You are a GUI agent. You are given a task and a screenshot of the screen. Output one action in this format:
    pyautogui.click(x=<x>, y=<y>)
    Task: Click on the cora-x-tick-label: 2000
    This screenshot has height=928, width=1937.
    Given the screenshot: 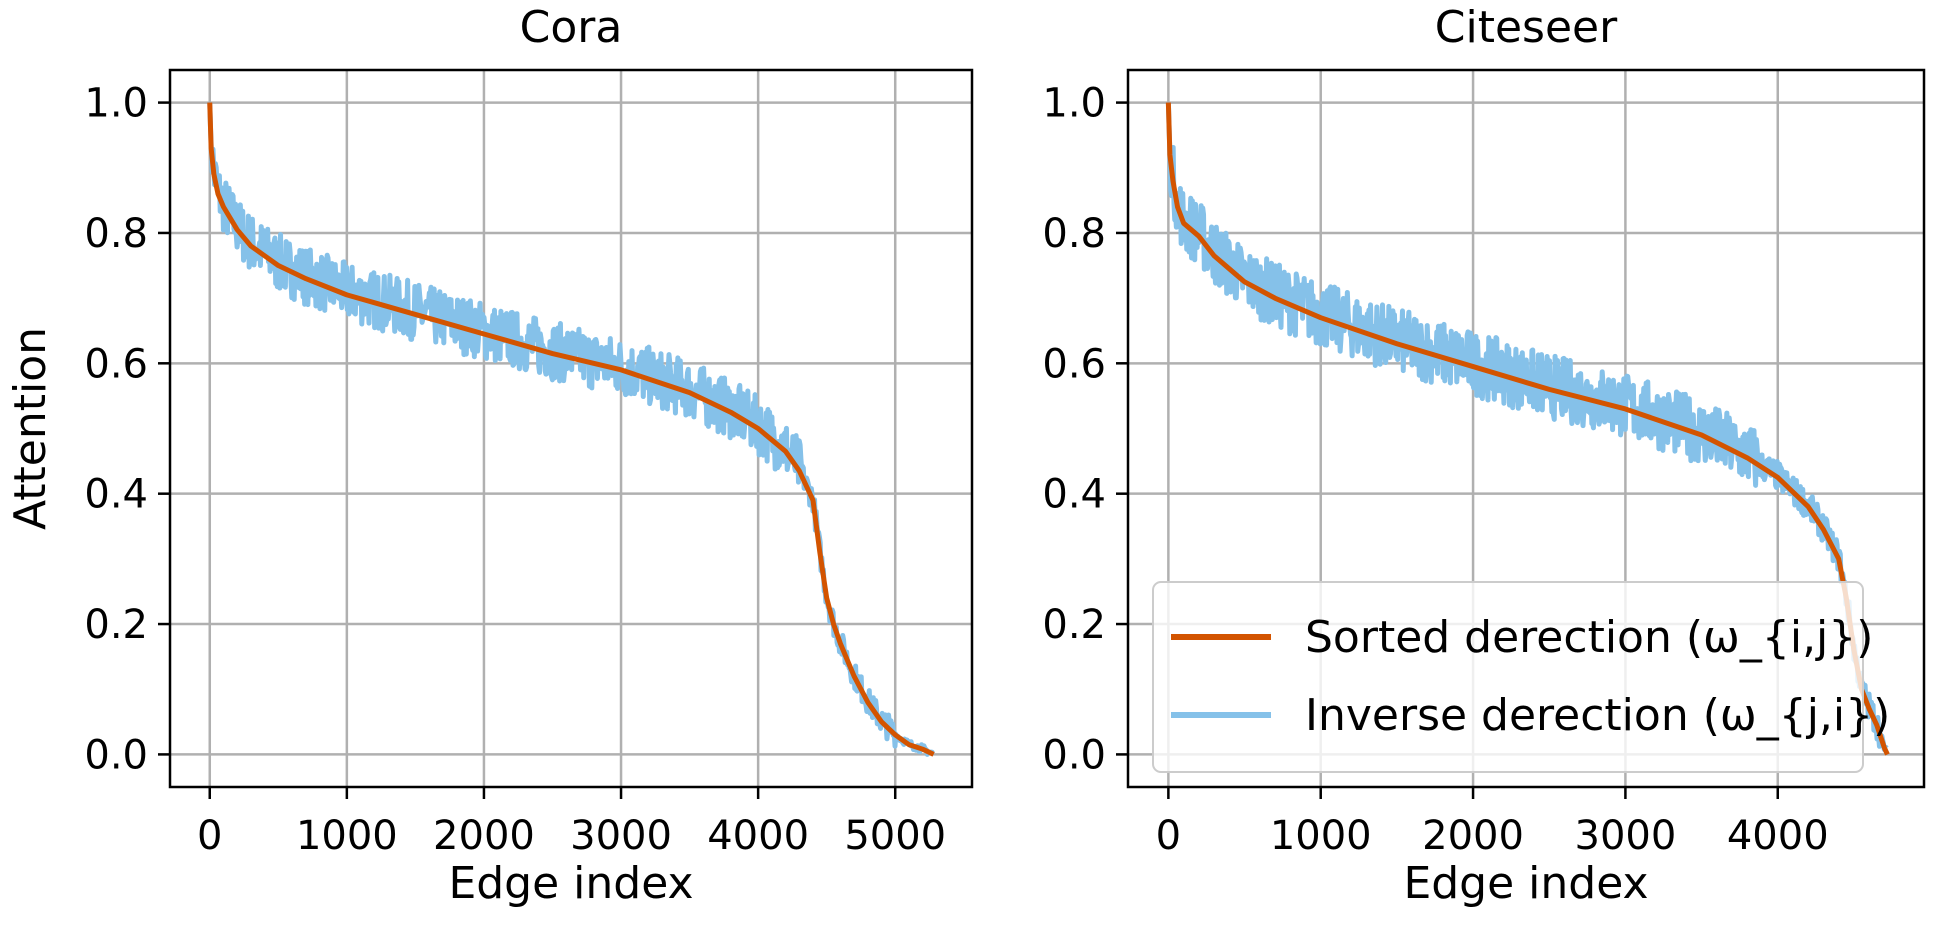 What is the action you would take?
    pyautogui.click(x=484, y=836)
    